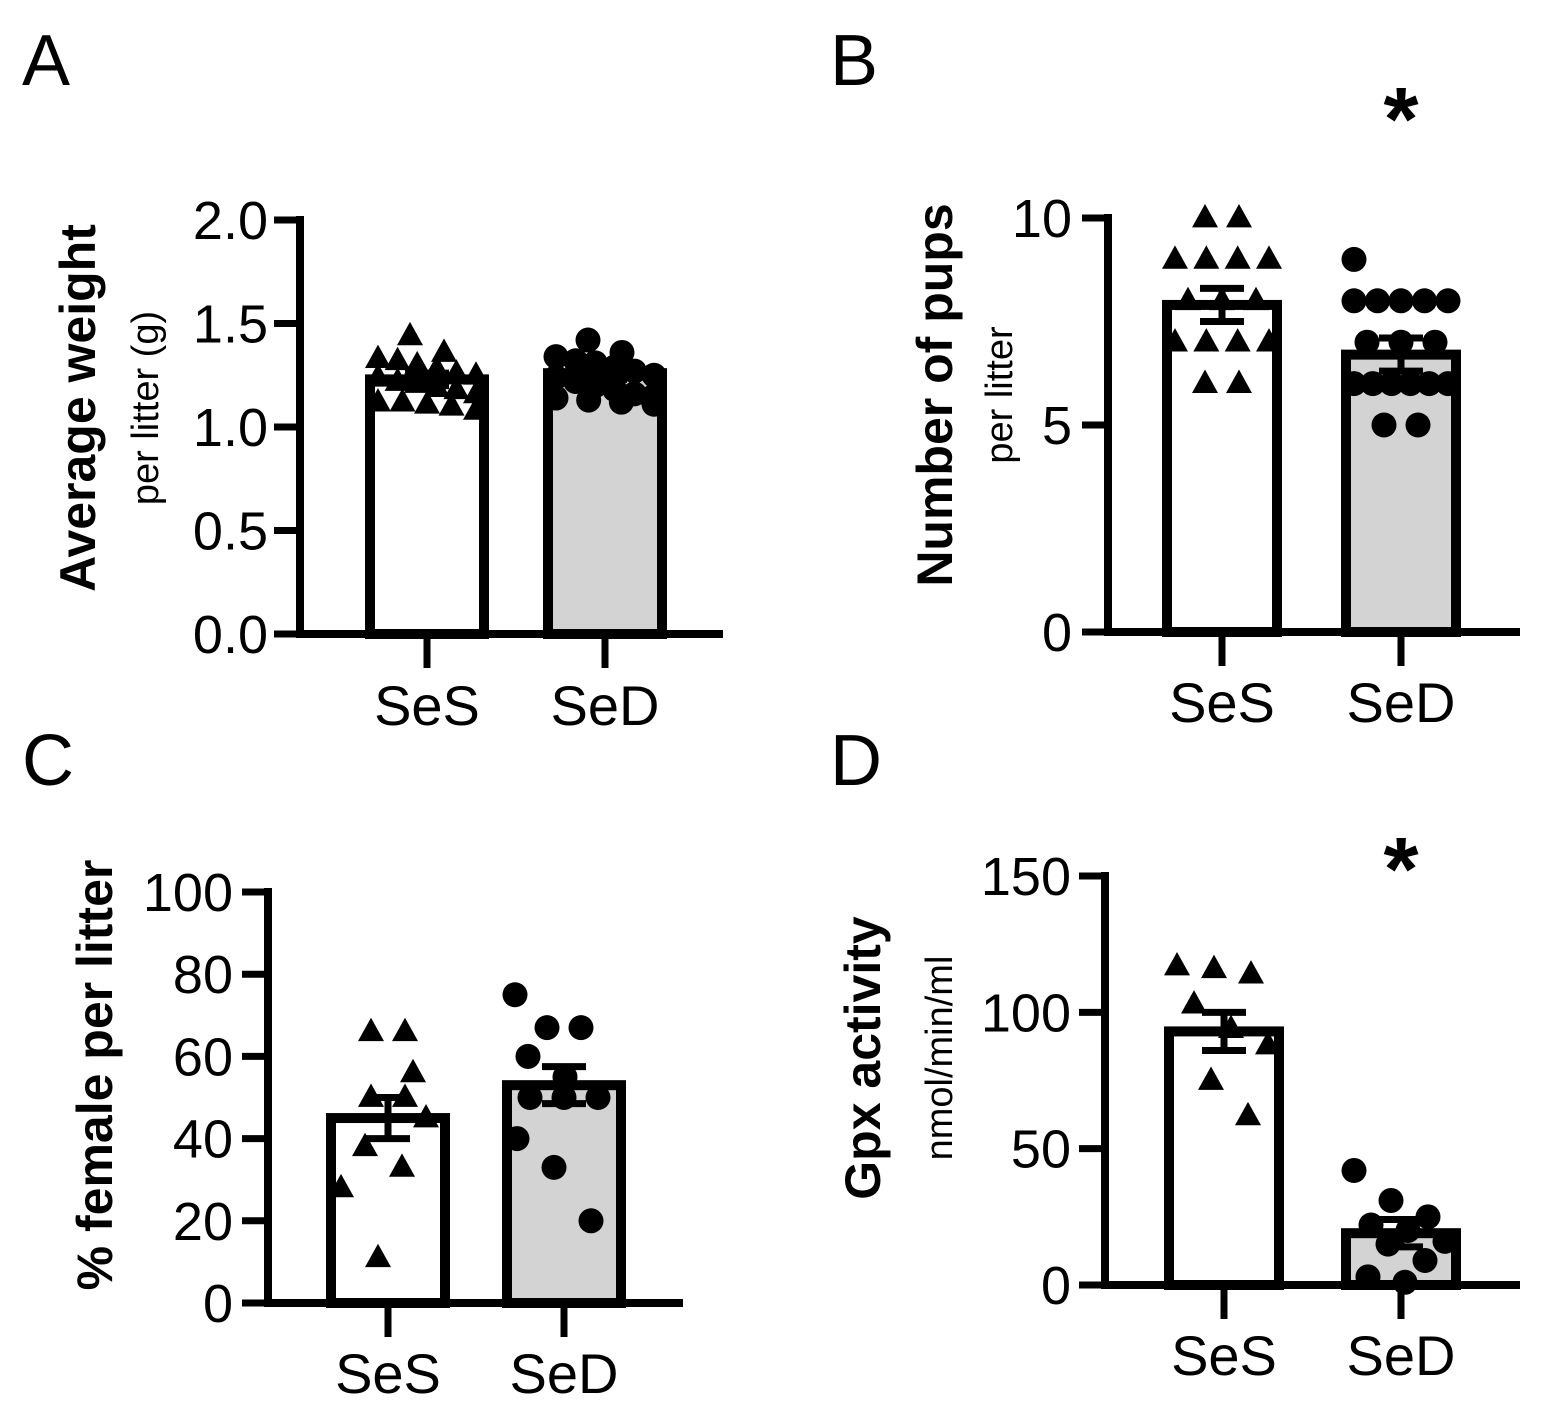 The image size is (1563, 1419). Describe the element at coordinates (1401, 1355) in the screenshot. I see `x-category-label: SeD` at that location.